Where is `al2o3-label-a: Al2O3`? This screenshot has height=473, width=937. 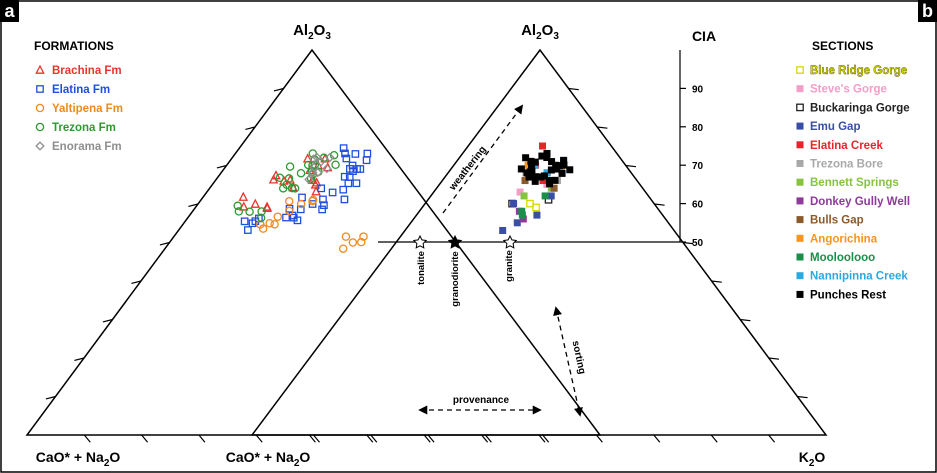
al2o3-label-a: Al2O3 is located at coordinates (312, 32).